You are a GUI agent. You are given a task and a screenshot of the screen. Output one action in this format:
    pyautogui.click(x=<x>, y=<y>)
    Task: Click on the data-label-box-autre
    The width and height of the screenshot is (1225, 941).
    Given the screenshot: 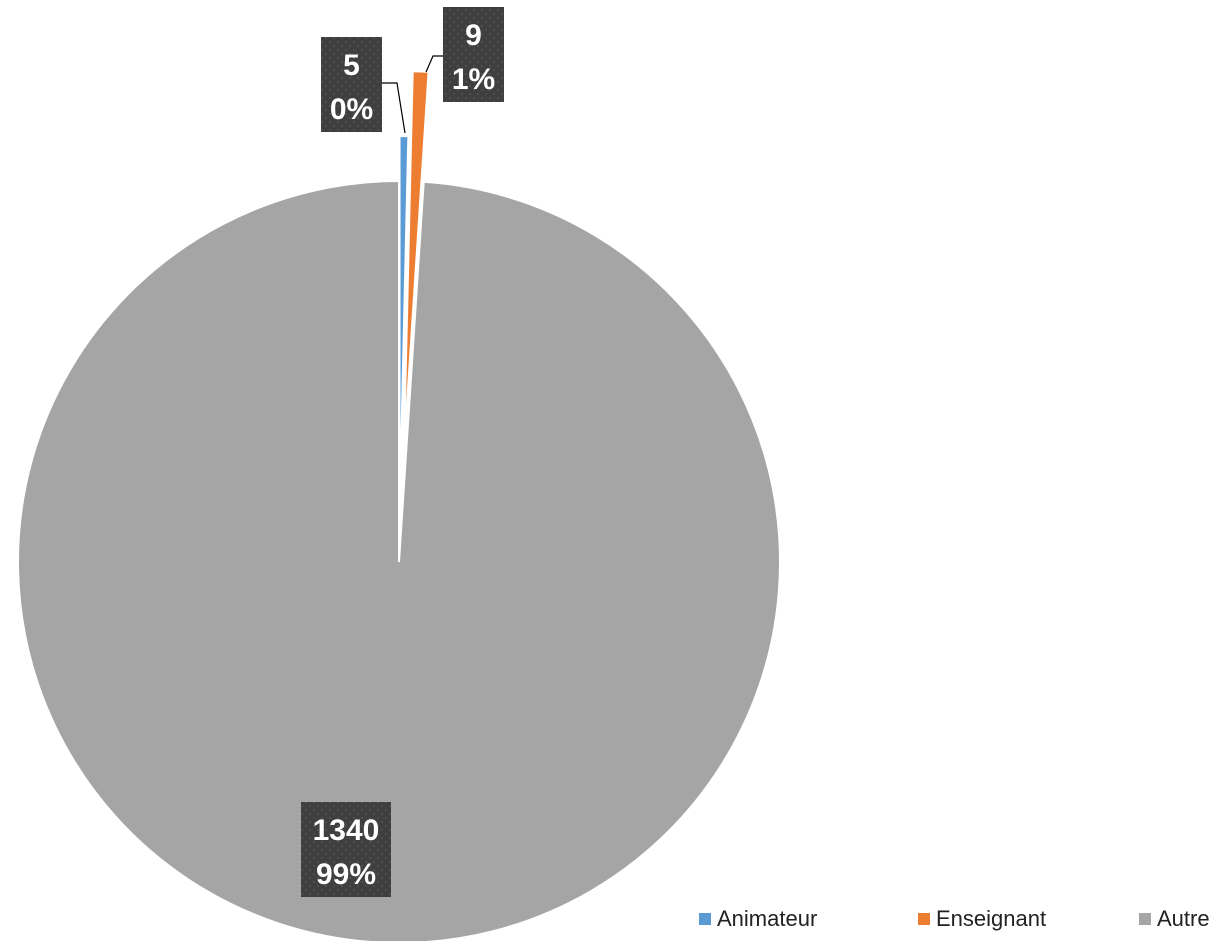 What is the action you would take?
    pyautogui.click(x=346, y=849)
    